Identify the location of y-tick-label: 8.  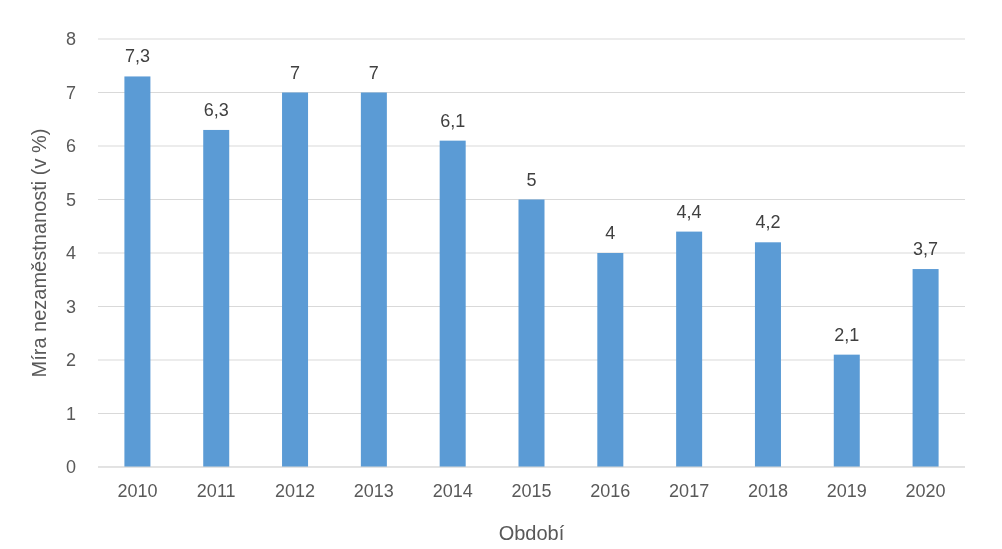
(70, 39).